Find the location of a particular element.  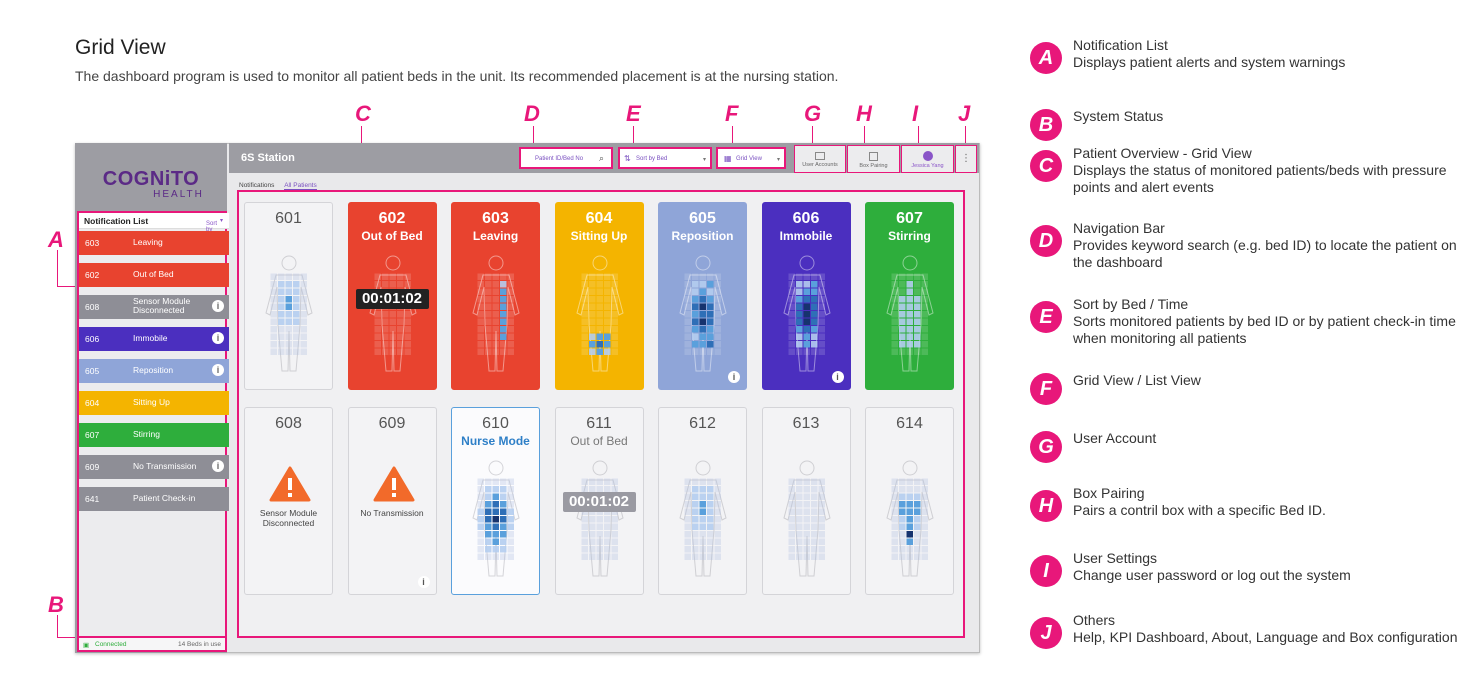

view-tabs: Notifications All Patients is located at coordinates (278, 186).